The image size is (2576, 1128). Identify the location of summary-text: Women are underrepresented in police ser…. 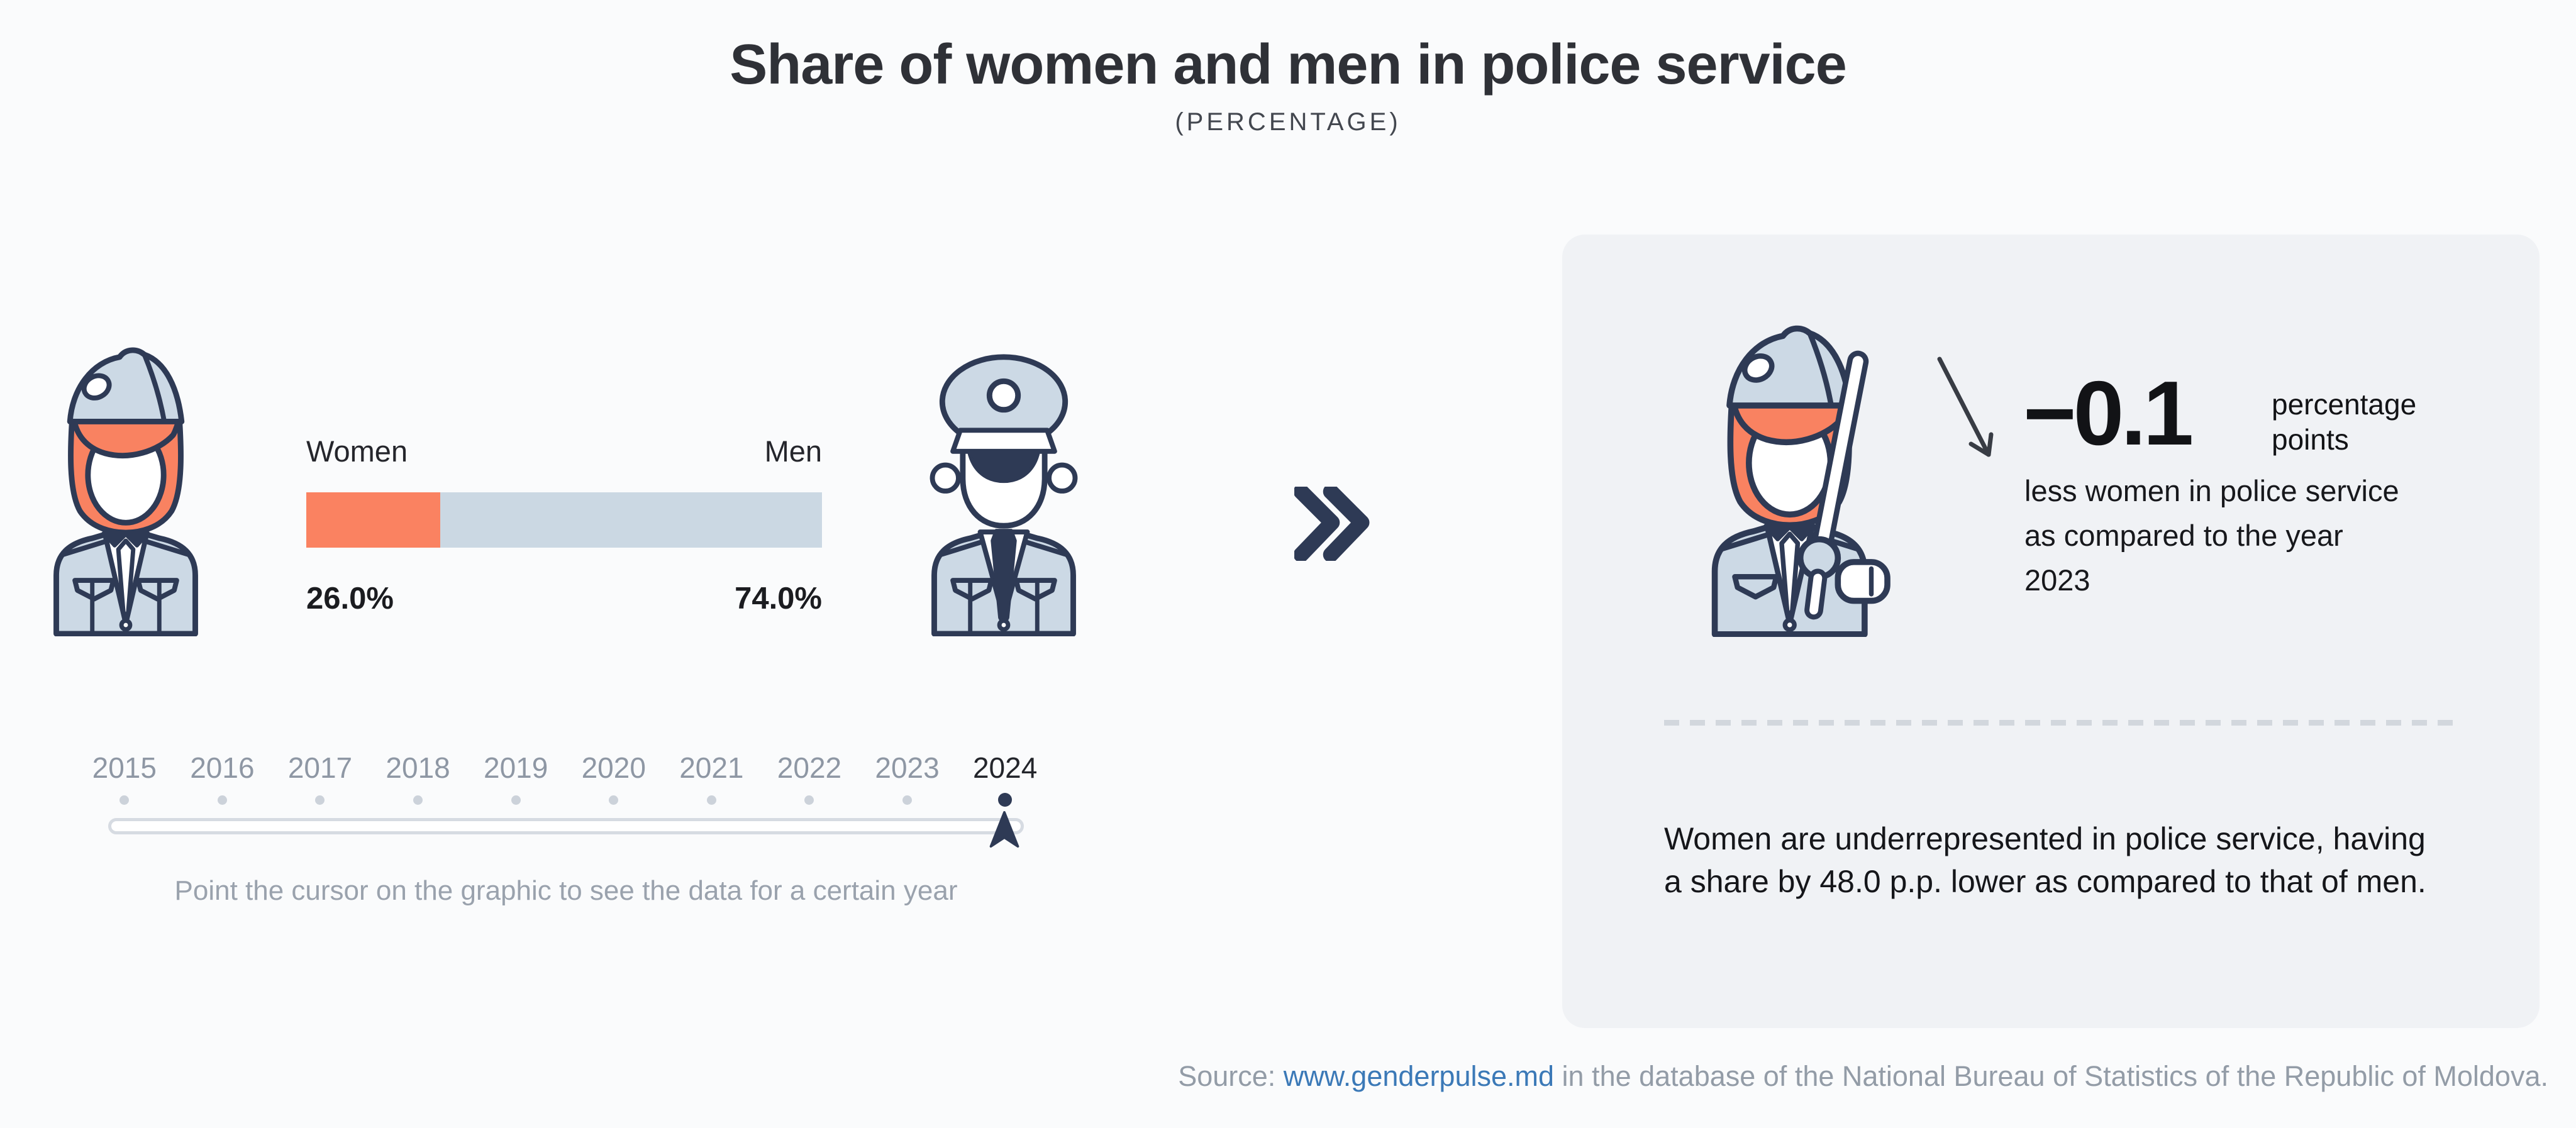
(2045, 860).